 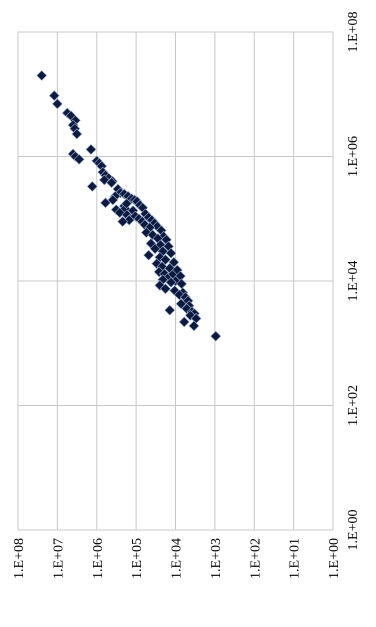 I want to click on x-axis-tick-label: 1.E+04, so click(x=353, y=281).